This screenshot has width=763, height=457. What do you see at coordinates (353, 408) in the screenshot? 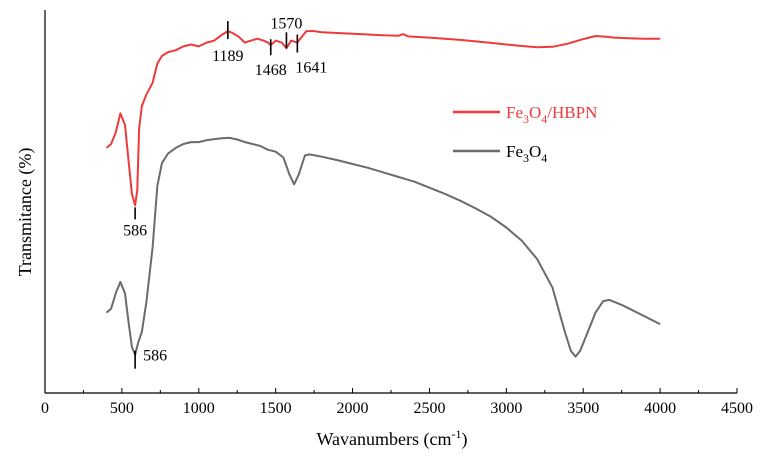
I see `x-tick-label: 2000` at bounding box center [353, 408].